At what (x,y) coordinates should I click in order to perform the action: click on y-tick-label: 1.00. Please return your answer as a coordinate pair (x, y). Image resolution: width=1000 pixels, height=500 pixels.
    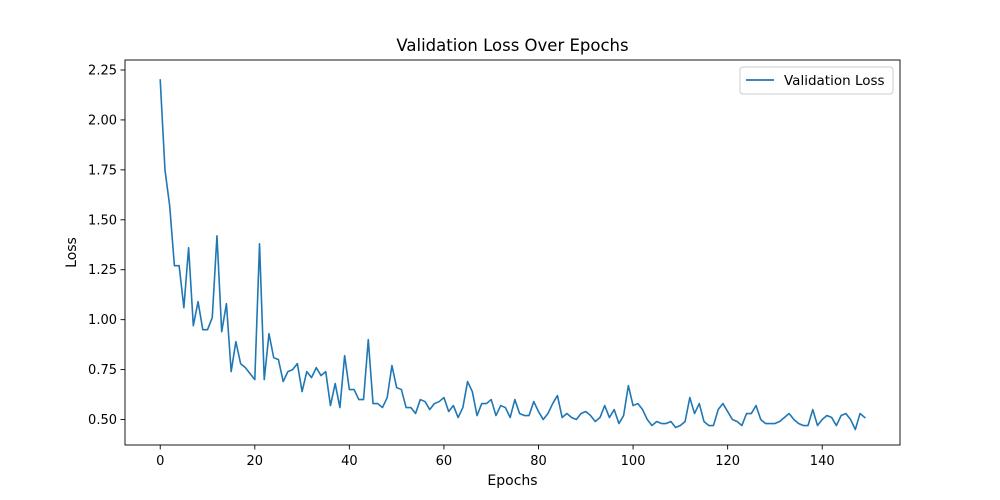
    Looking at the image, I should click on (102, 320).